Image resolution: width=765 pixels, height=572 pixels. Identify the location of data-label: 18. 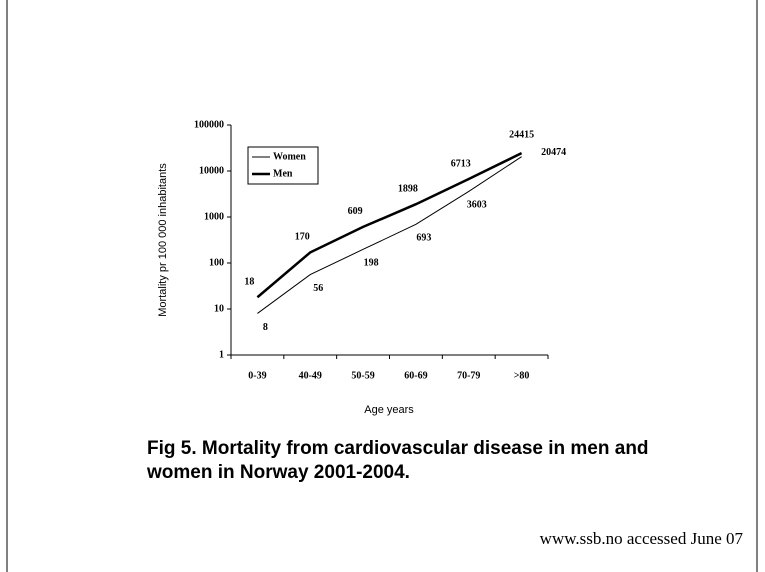
(249, 282).